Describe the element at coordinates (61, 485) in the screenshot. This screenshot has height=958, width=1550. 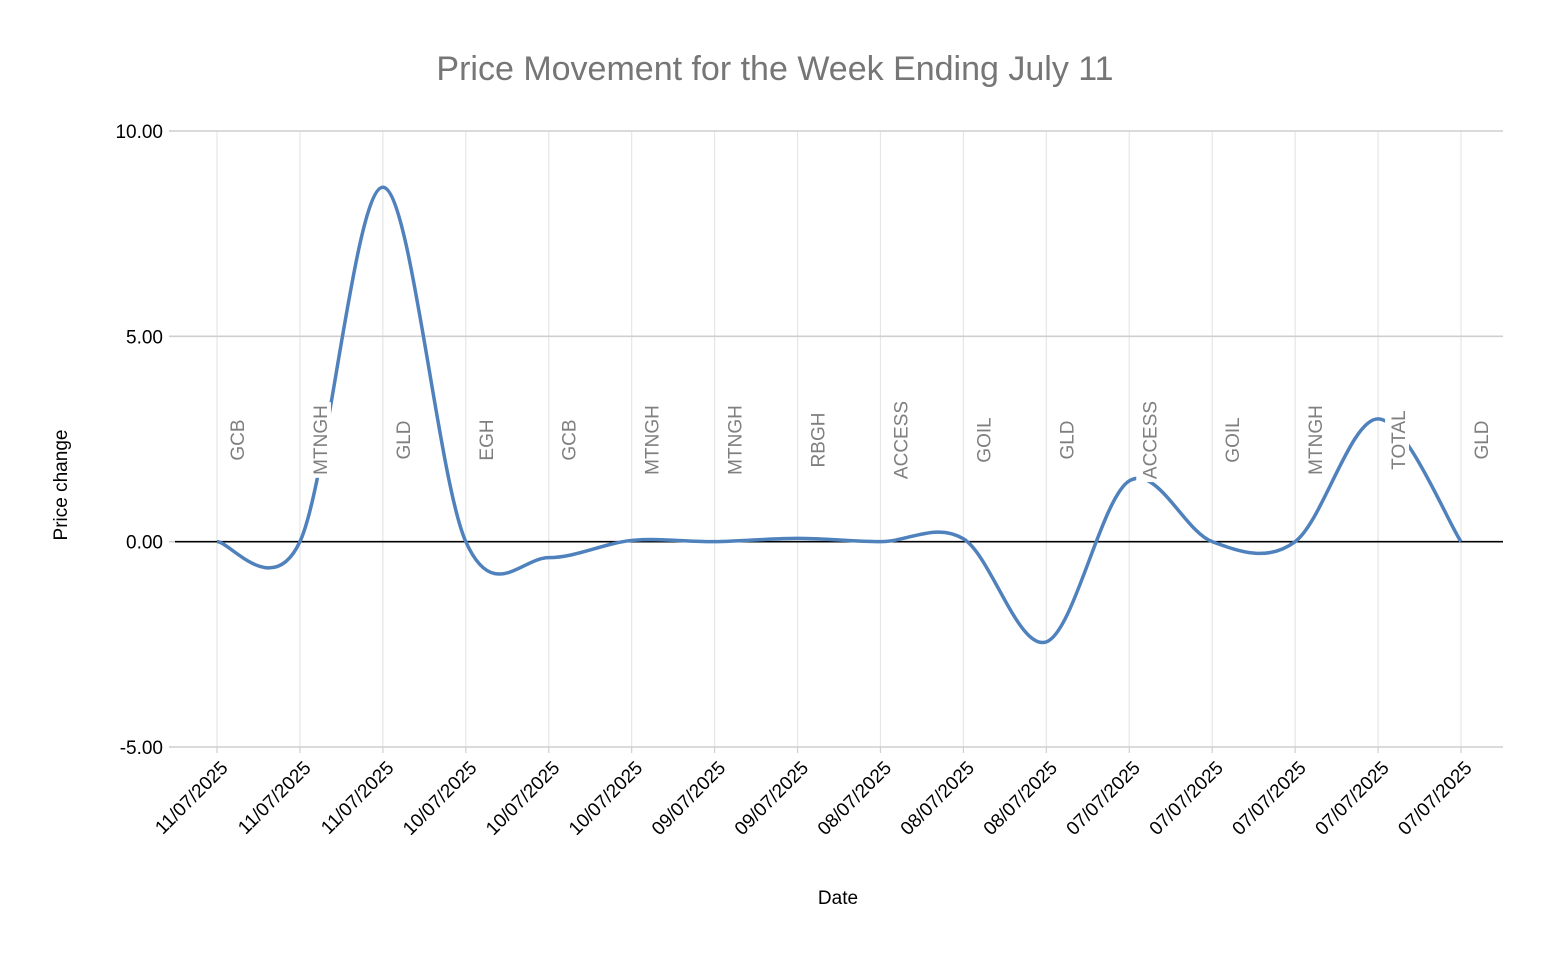
I see `y-axis-title: Price change` at that location.